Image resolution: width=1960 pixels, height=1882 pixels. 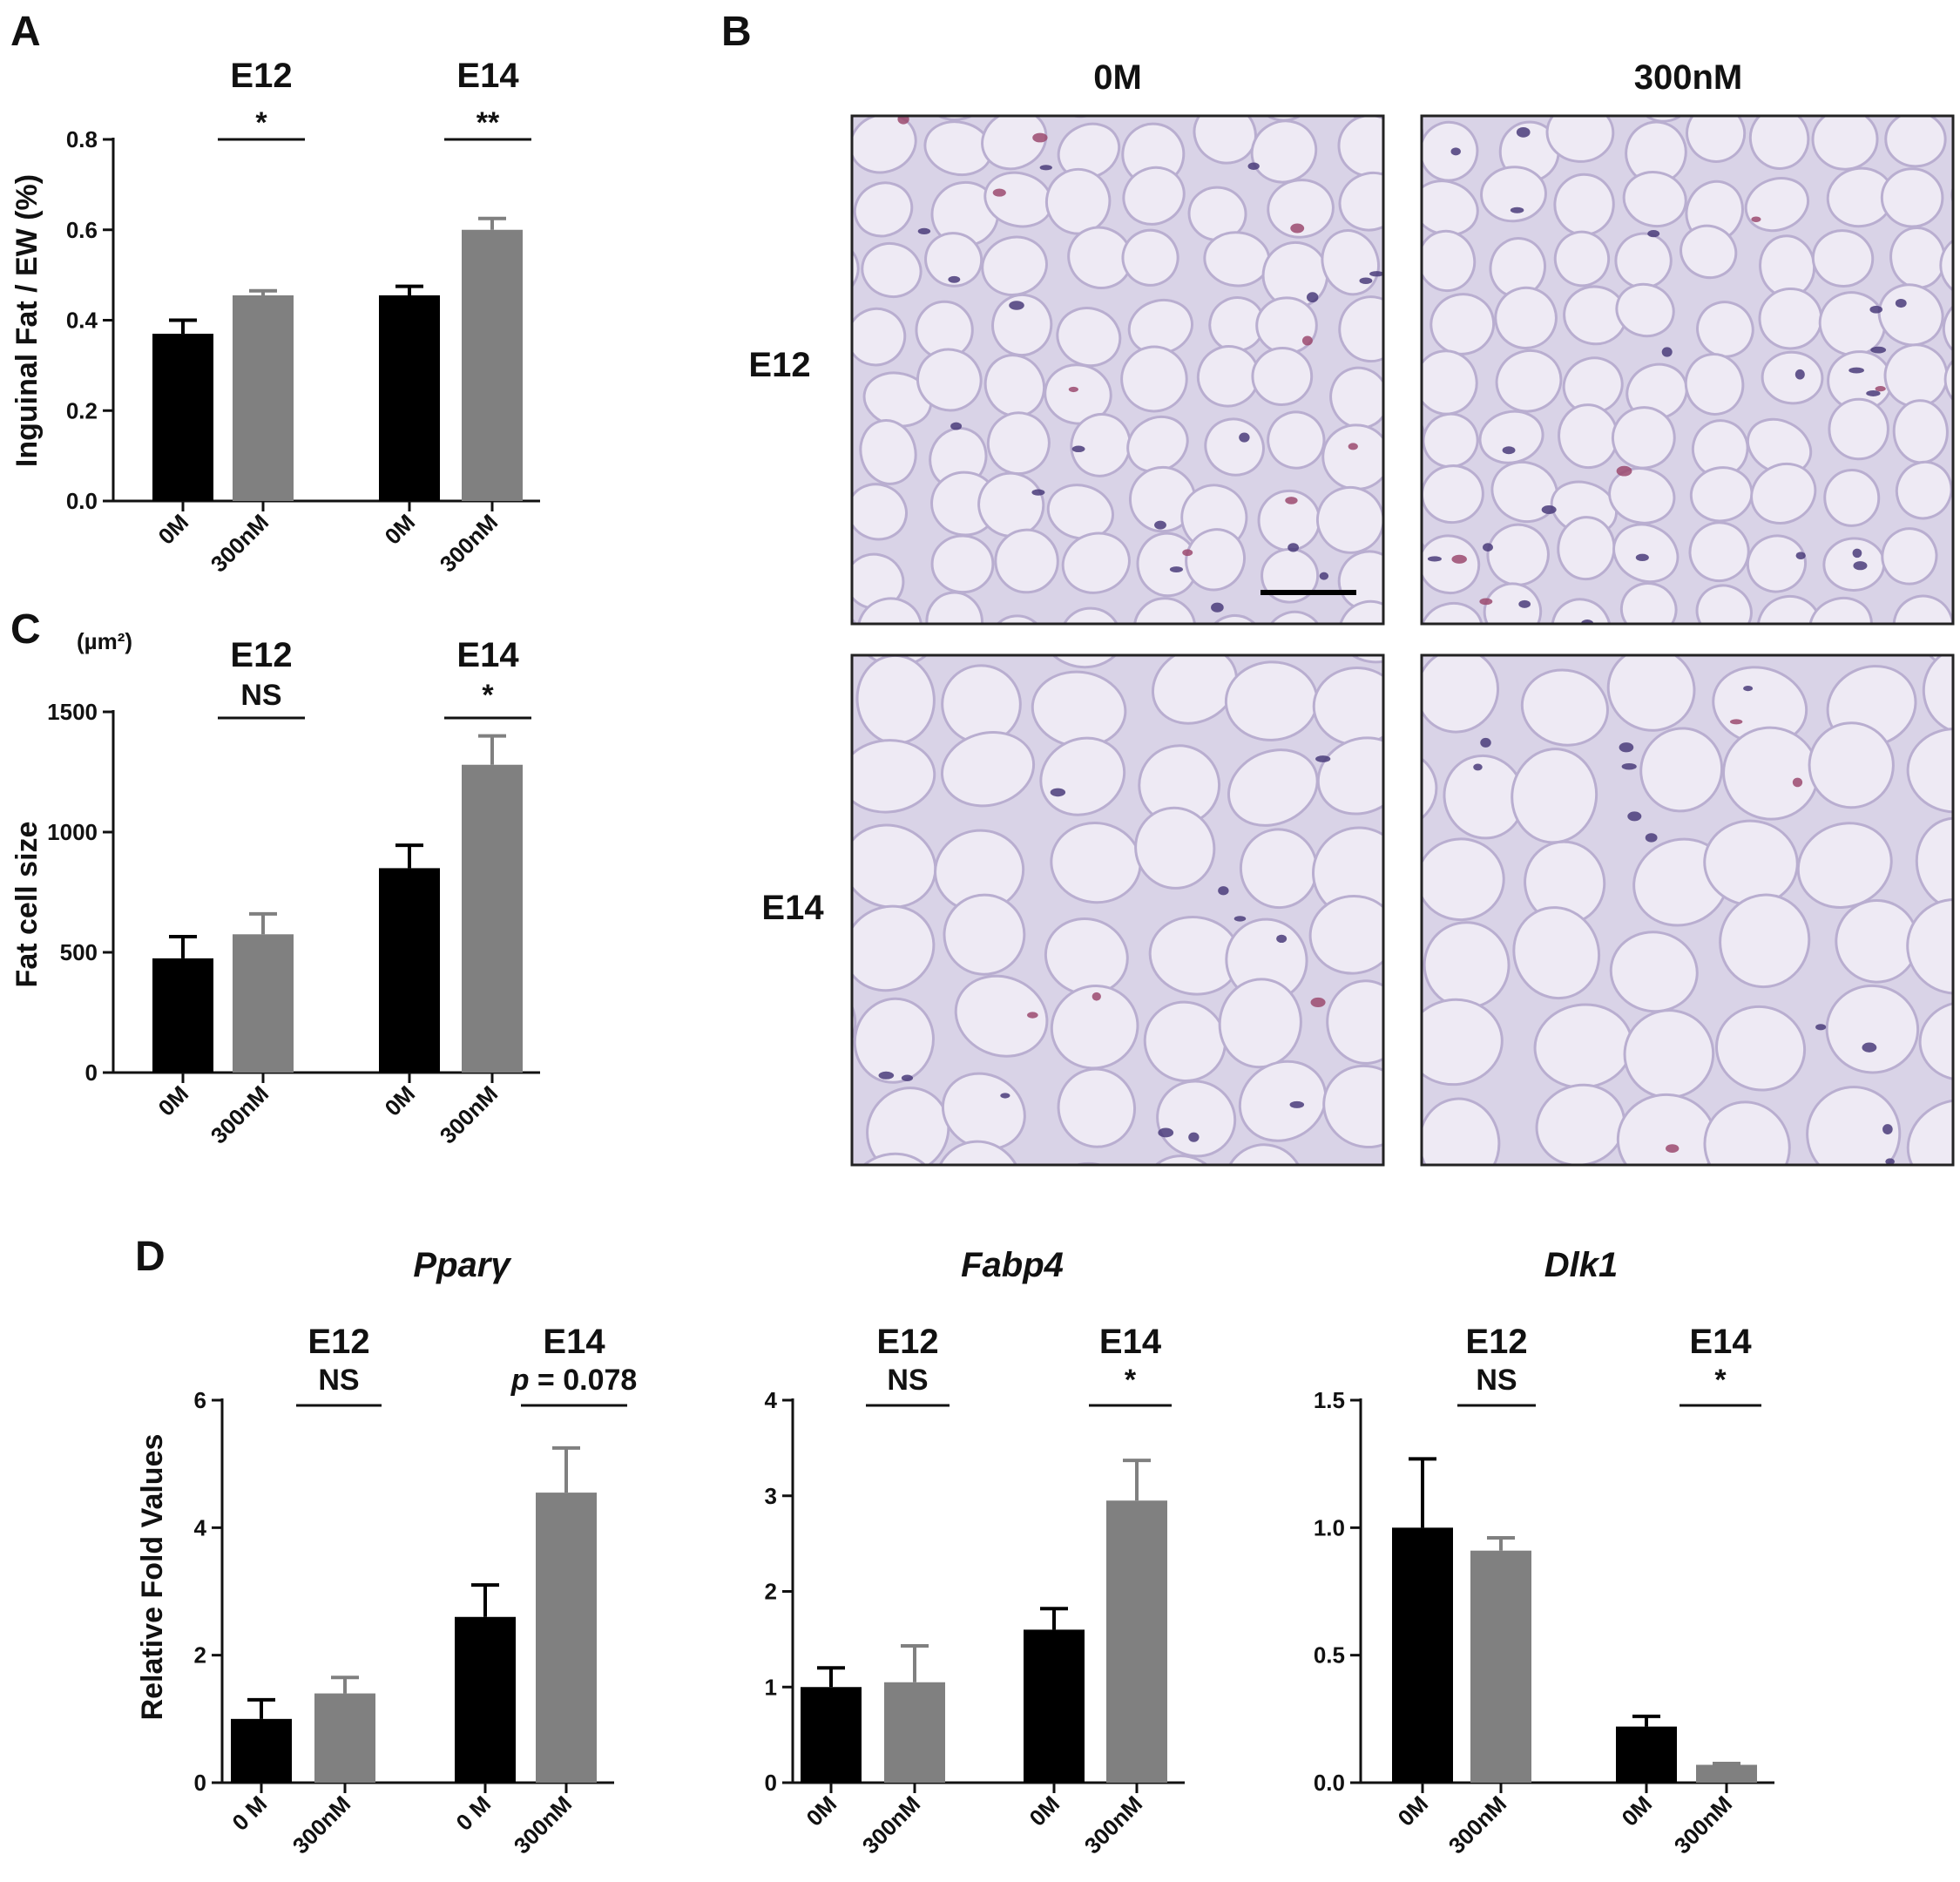 I want to click on y-axis-label: Fat cell size, so click(x=27, y=905).